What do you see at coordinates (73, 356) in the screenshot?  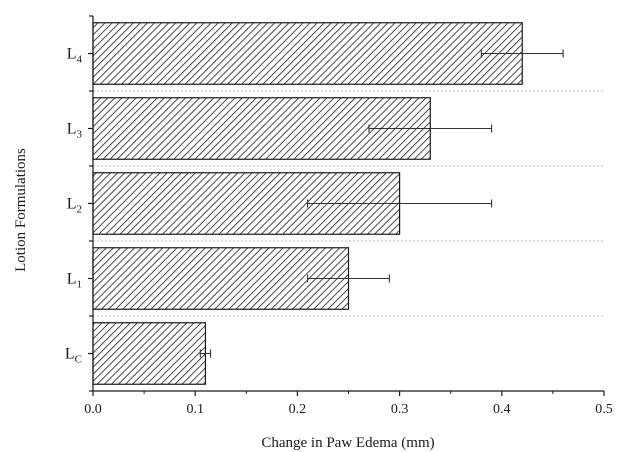 I see `y-tick-label: LC` at bounding box center [73, 356].